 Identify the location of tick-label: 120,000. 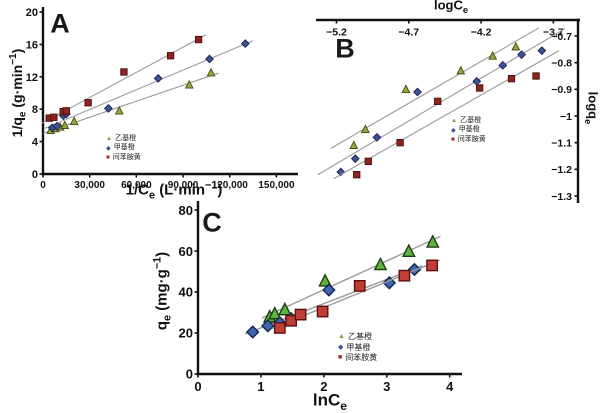
(230, 185).